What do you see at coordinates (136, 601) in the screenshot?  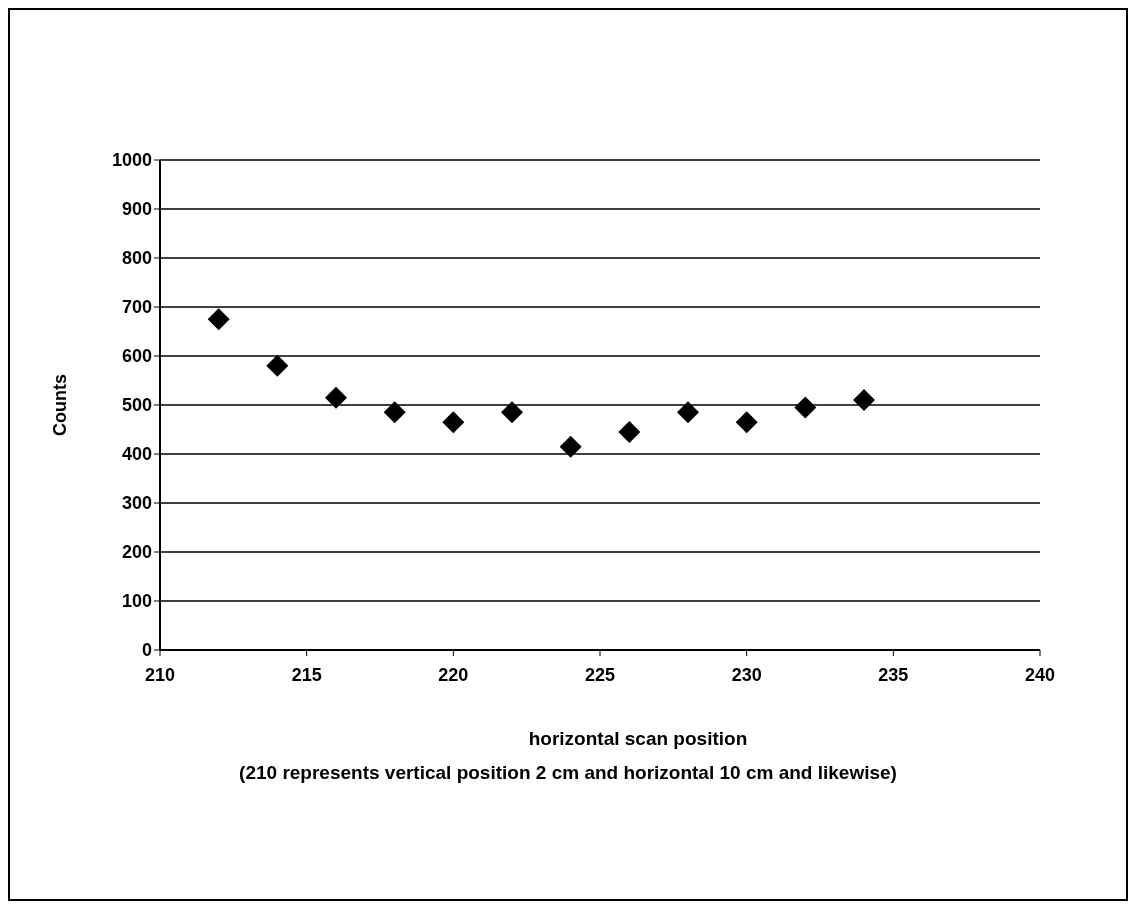 I see `y-tick-label: 100` at bounding box center [136, 601].